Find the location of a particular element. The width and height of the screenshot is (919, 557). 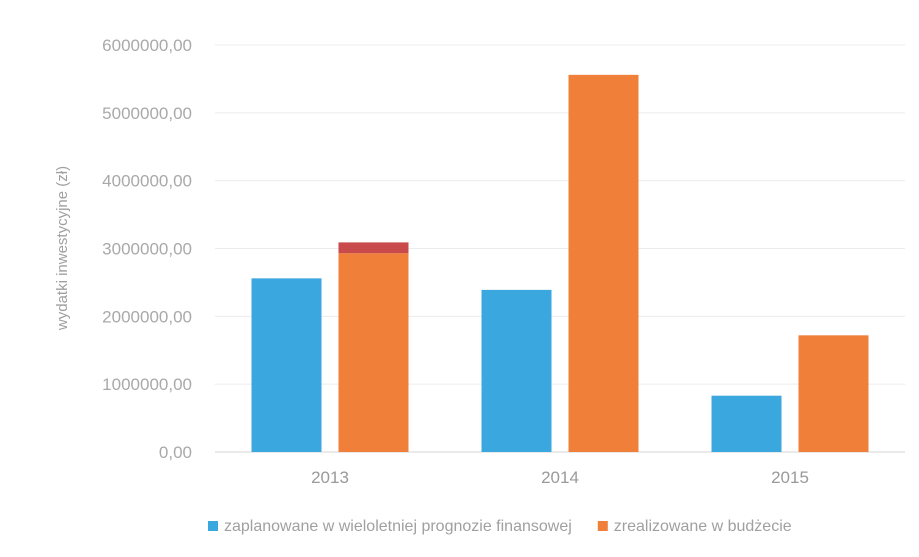

y-tick-label: 4000000,00 is located at coordinates (147, 181).